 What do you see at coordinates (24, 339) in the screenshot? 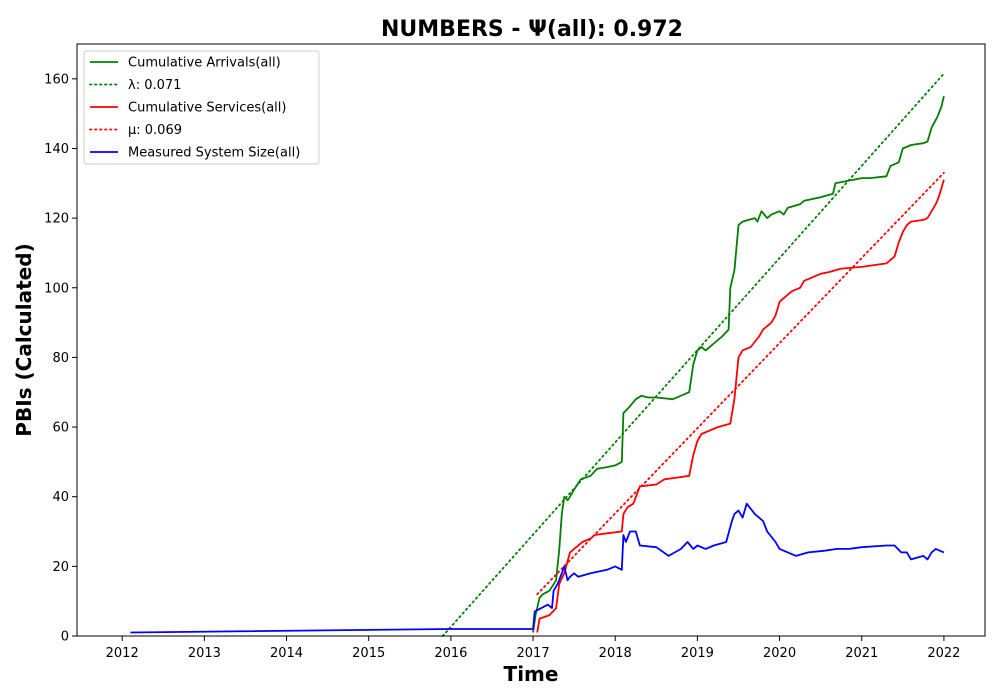
I see `y-axis-label: PBIs (Calculated)` at bounding box center [24, 339].